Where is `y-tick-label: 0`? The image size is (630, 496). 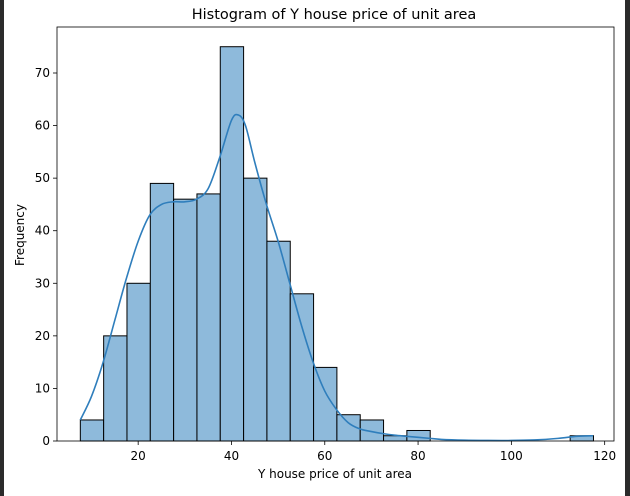 y-tick-label: 0 is located at coordinates (46, 441).